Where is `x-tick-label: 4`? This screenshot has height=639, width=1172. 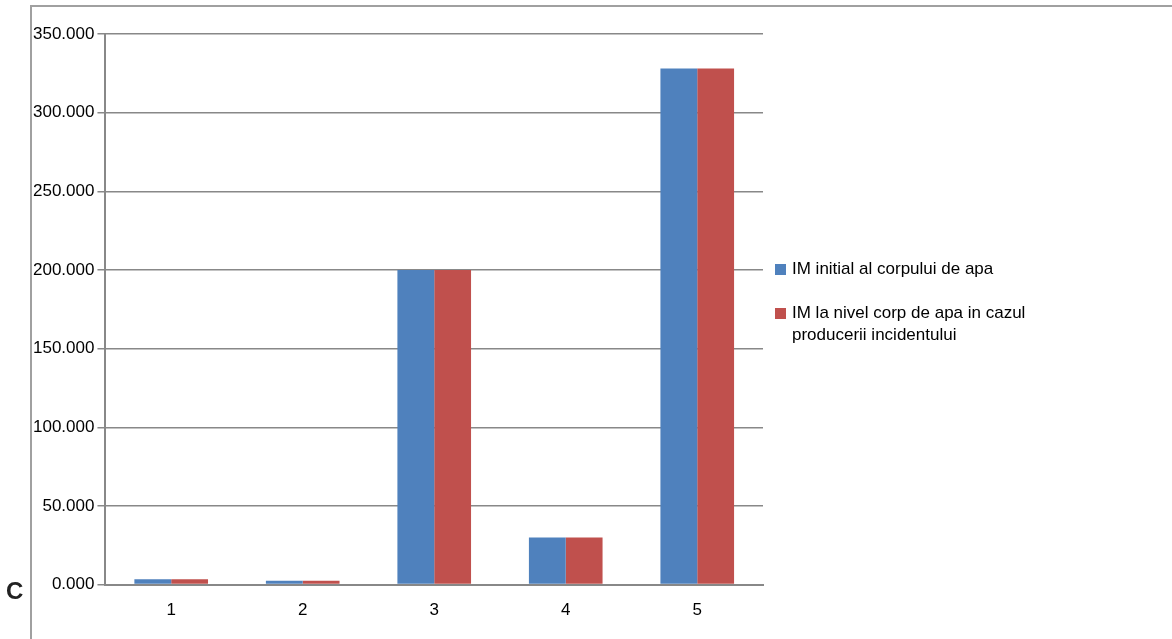
x-tick-label: 4 is located at coordinates (566, 610).